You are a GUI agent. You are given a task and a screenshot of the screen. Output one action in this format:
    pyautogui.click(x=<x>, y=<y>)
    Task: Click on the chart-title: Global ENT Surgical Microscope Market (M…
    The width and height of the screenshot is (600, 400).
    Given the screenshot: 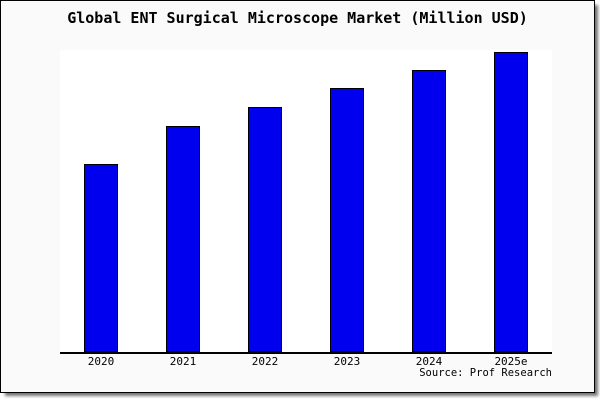 What is the action you would take?
    pyautogui.click(x=297, y=18)
    